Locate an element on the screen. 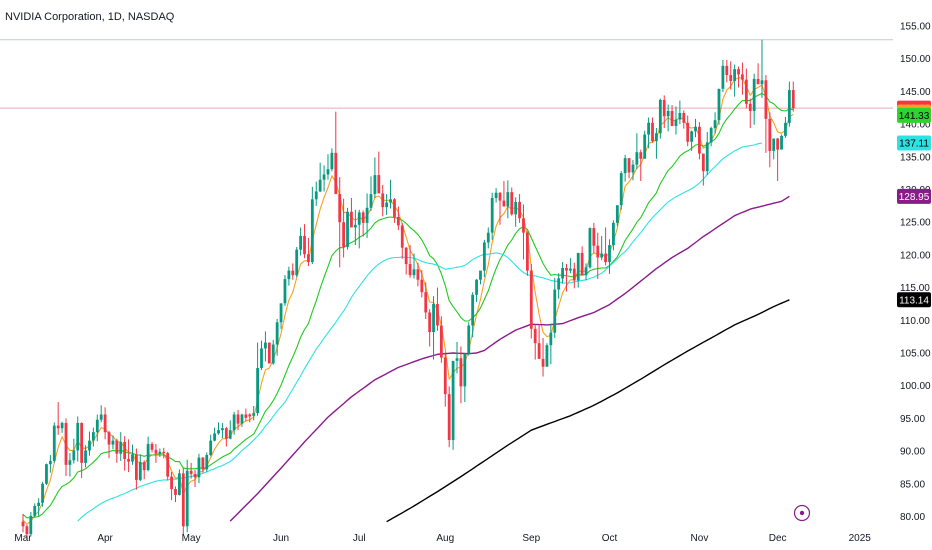  x-axis: Mar Apr May Jun Jul Aug Sep Oct Nov Dec 2025 is located at coordinates (442, 538).